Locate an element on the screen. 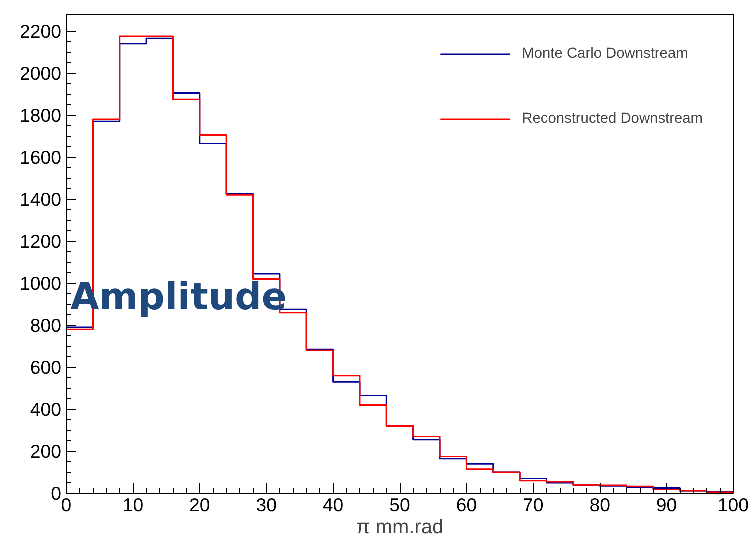  y-tick-label: 1200 is located at coordinates (41, 241).